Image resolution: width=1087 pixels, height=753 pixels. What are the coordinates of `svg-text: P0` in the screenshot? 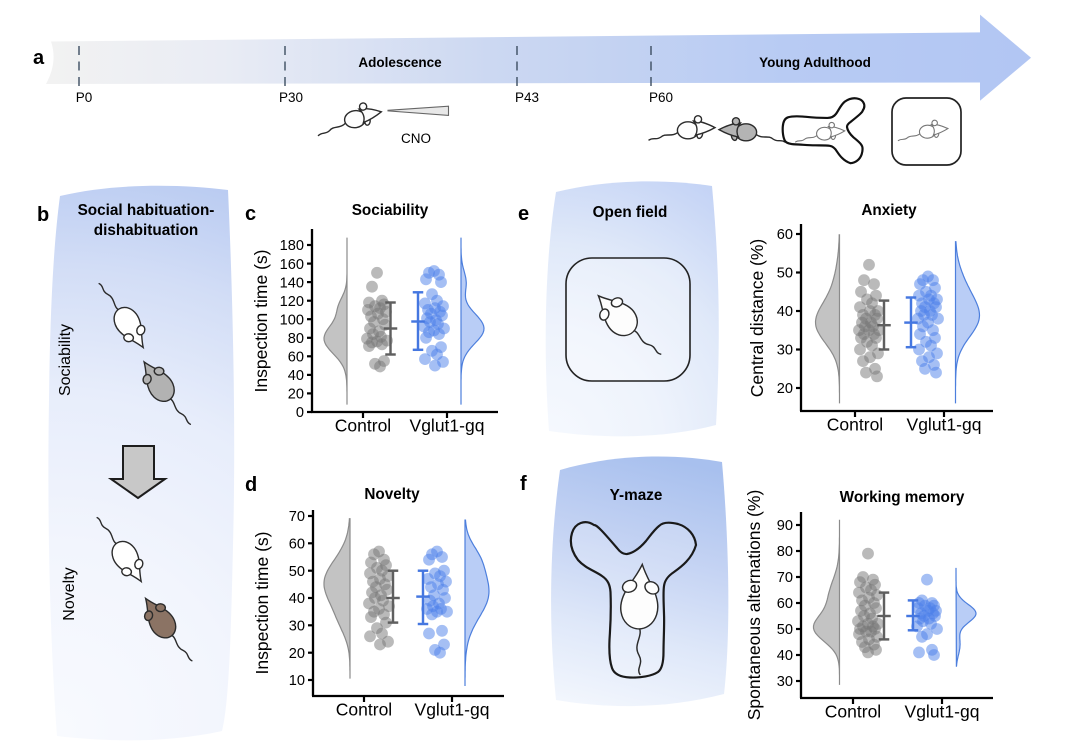 It's located at (84, 97).